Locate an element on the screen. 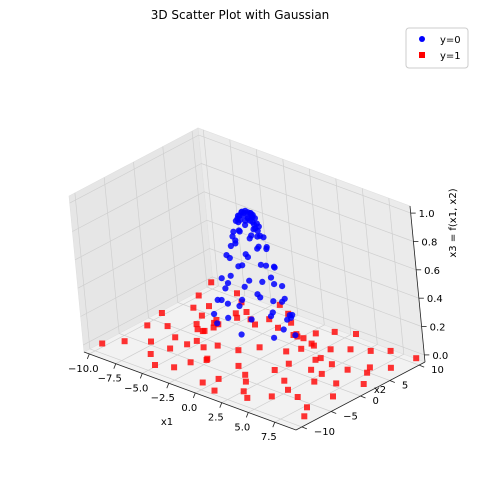 This screenshot has width=480, height=496. legend: y=0 y=1 is located at coordinates (437, 48).